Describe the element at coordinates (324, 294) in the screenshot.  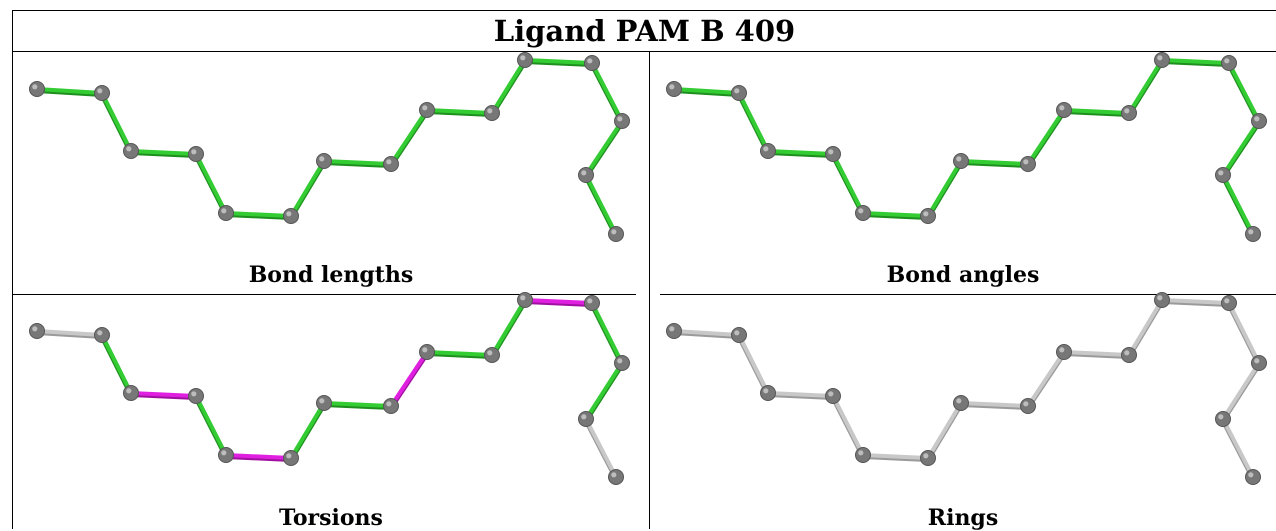
I see `panel-divider-left` at that location.